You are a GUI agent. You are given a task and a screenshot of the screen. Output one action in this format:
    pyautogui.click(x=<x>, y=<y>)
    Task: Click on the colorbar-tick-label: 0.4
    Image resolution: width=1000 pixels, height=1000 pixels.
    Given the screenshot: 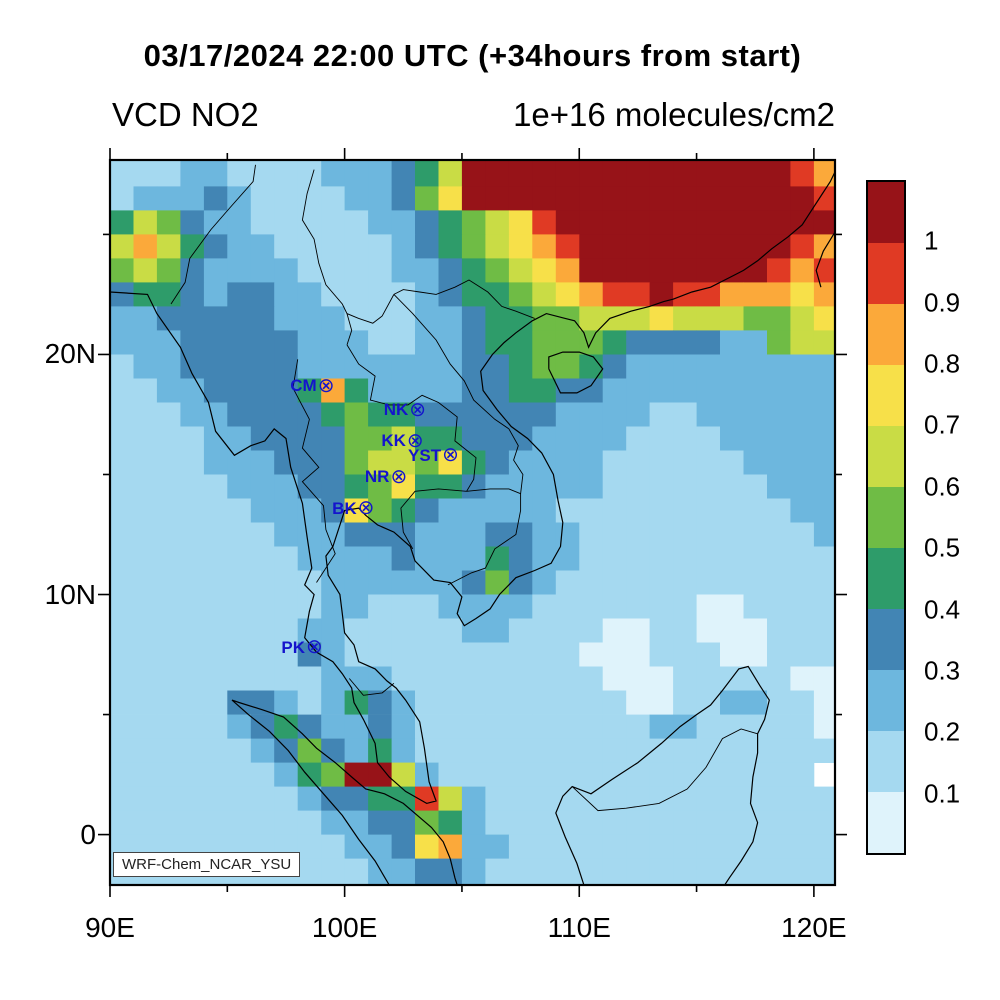 What is the action you would take?
    pyautogui.click(x=942, y=609)
    